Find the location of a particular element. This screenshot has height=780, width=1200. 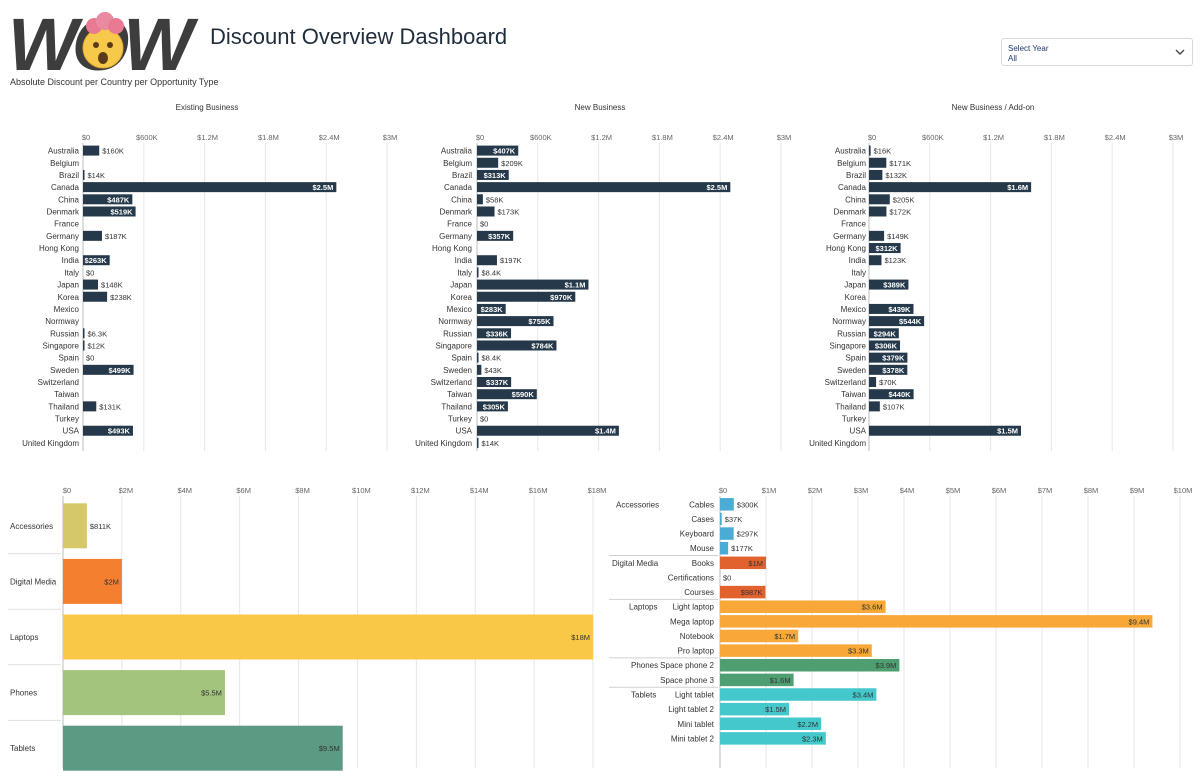

data-label: $132K is located at coordinates (896, 175).